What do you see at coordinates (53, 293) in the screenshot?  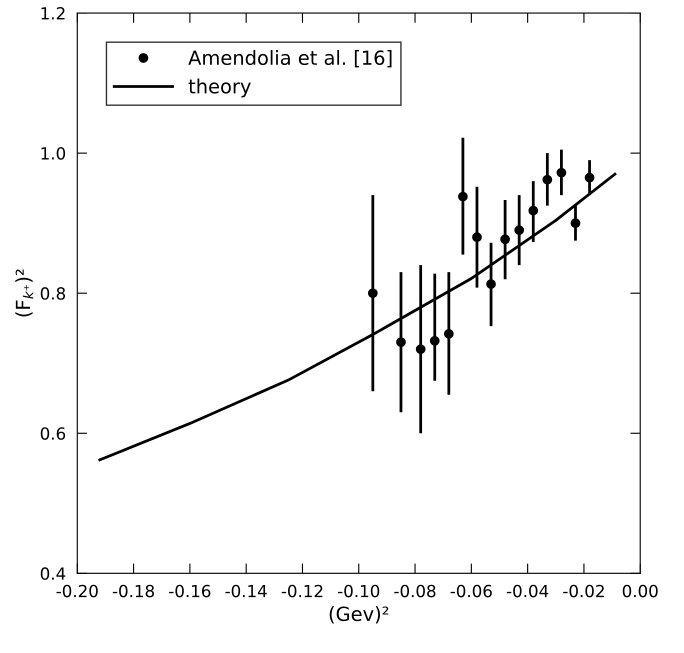 I see `y-tick-label: 0.8` at bounding box center [53, 293].